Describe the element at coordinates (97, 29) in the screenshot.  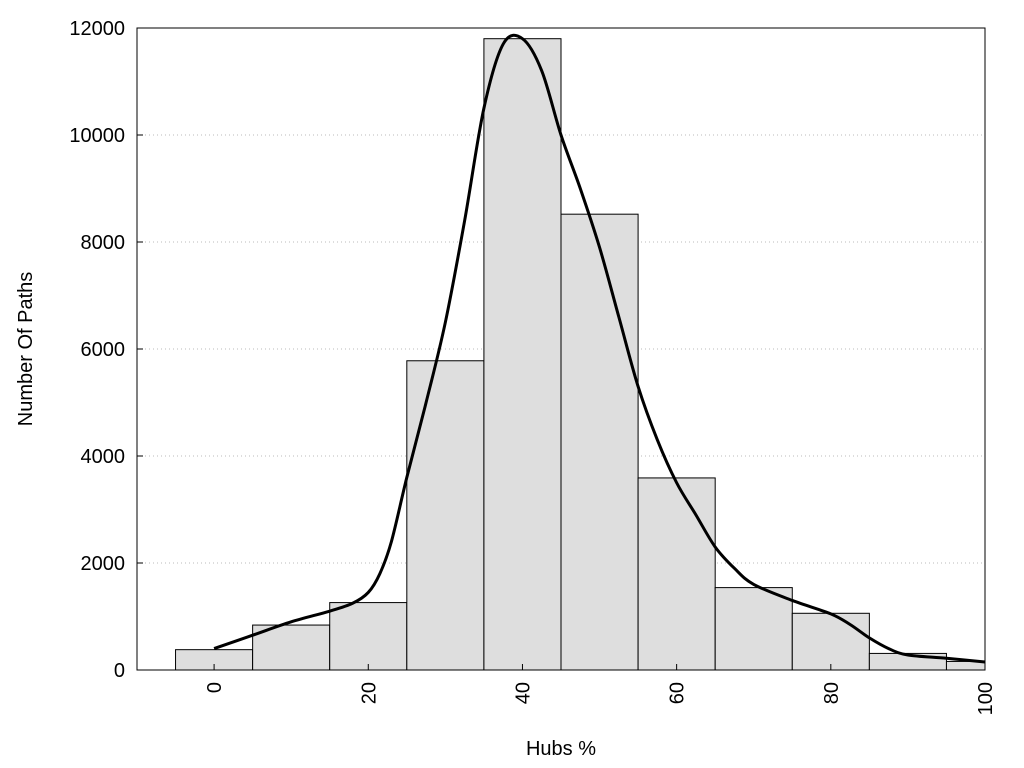
I see `y-tick-label: 12000` at that location.